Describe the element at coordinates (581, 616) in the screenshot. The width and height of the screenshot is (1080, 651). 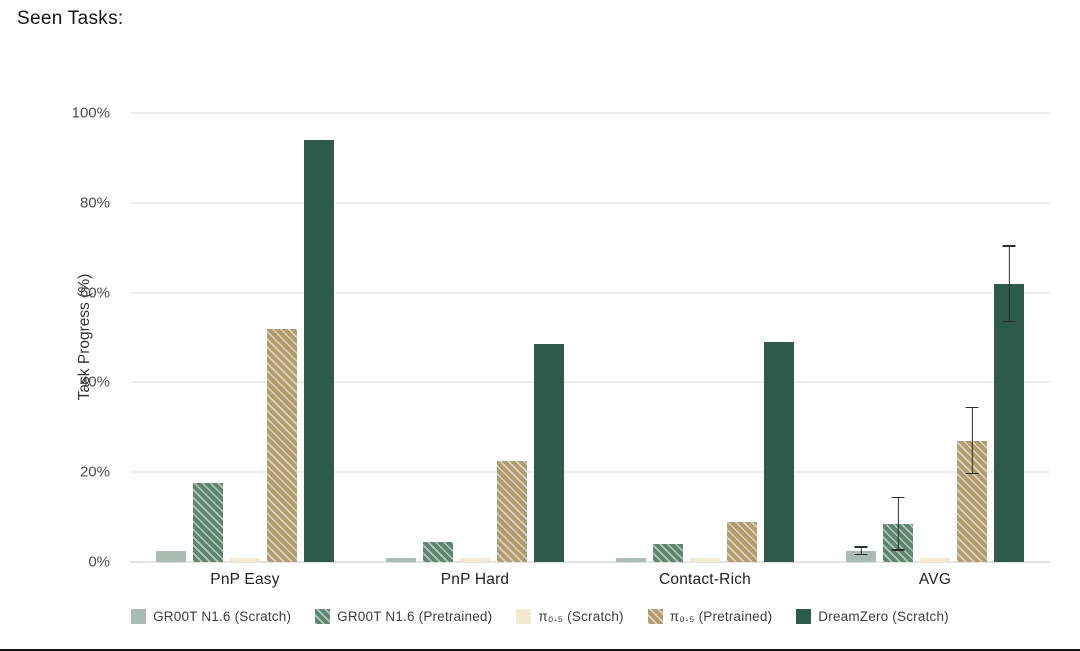
I see `legend-label: π₀.₅ (Scratch)` at that location.